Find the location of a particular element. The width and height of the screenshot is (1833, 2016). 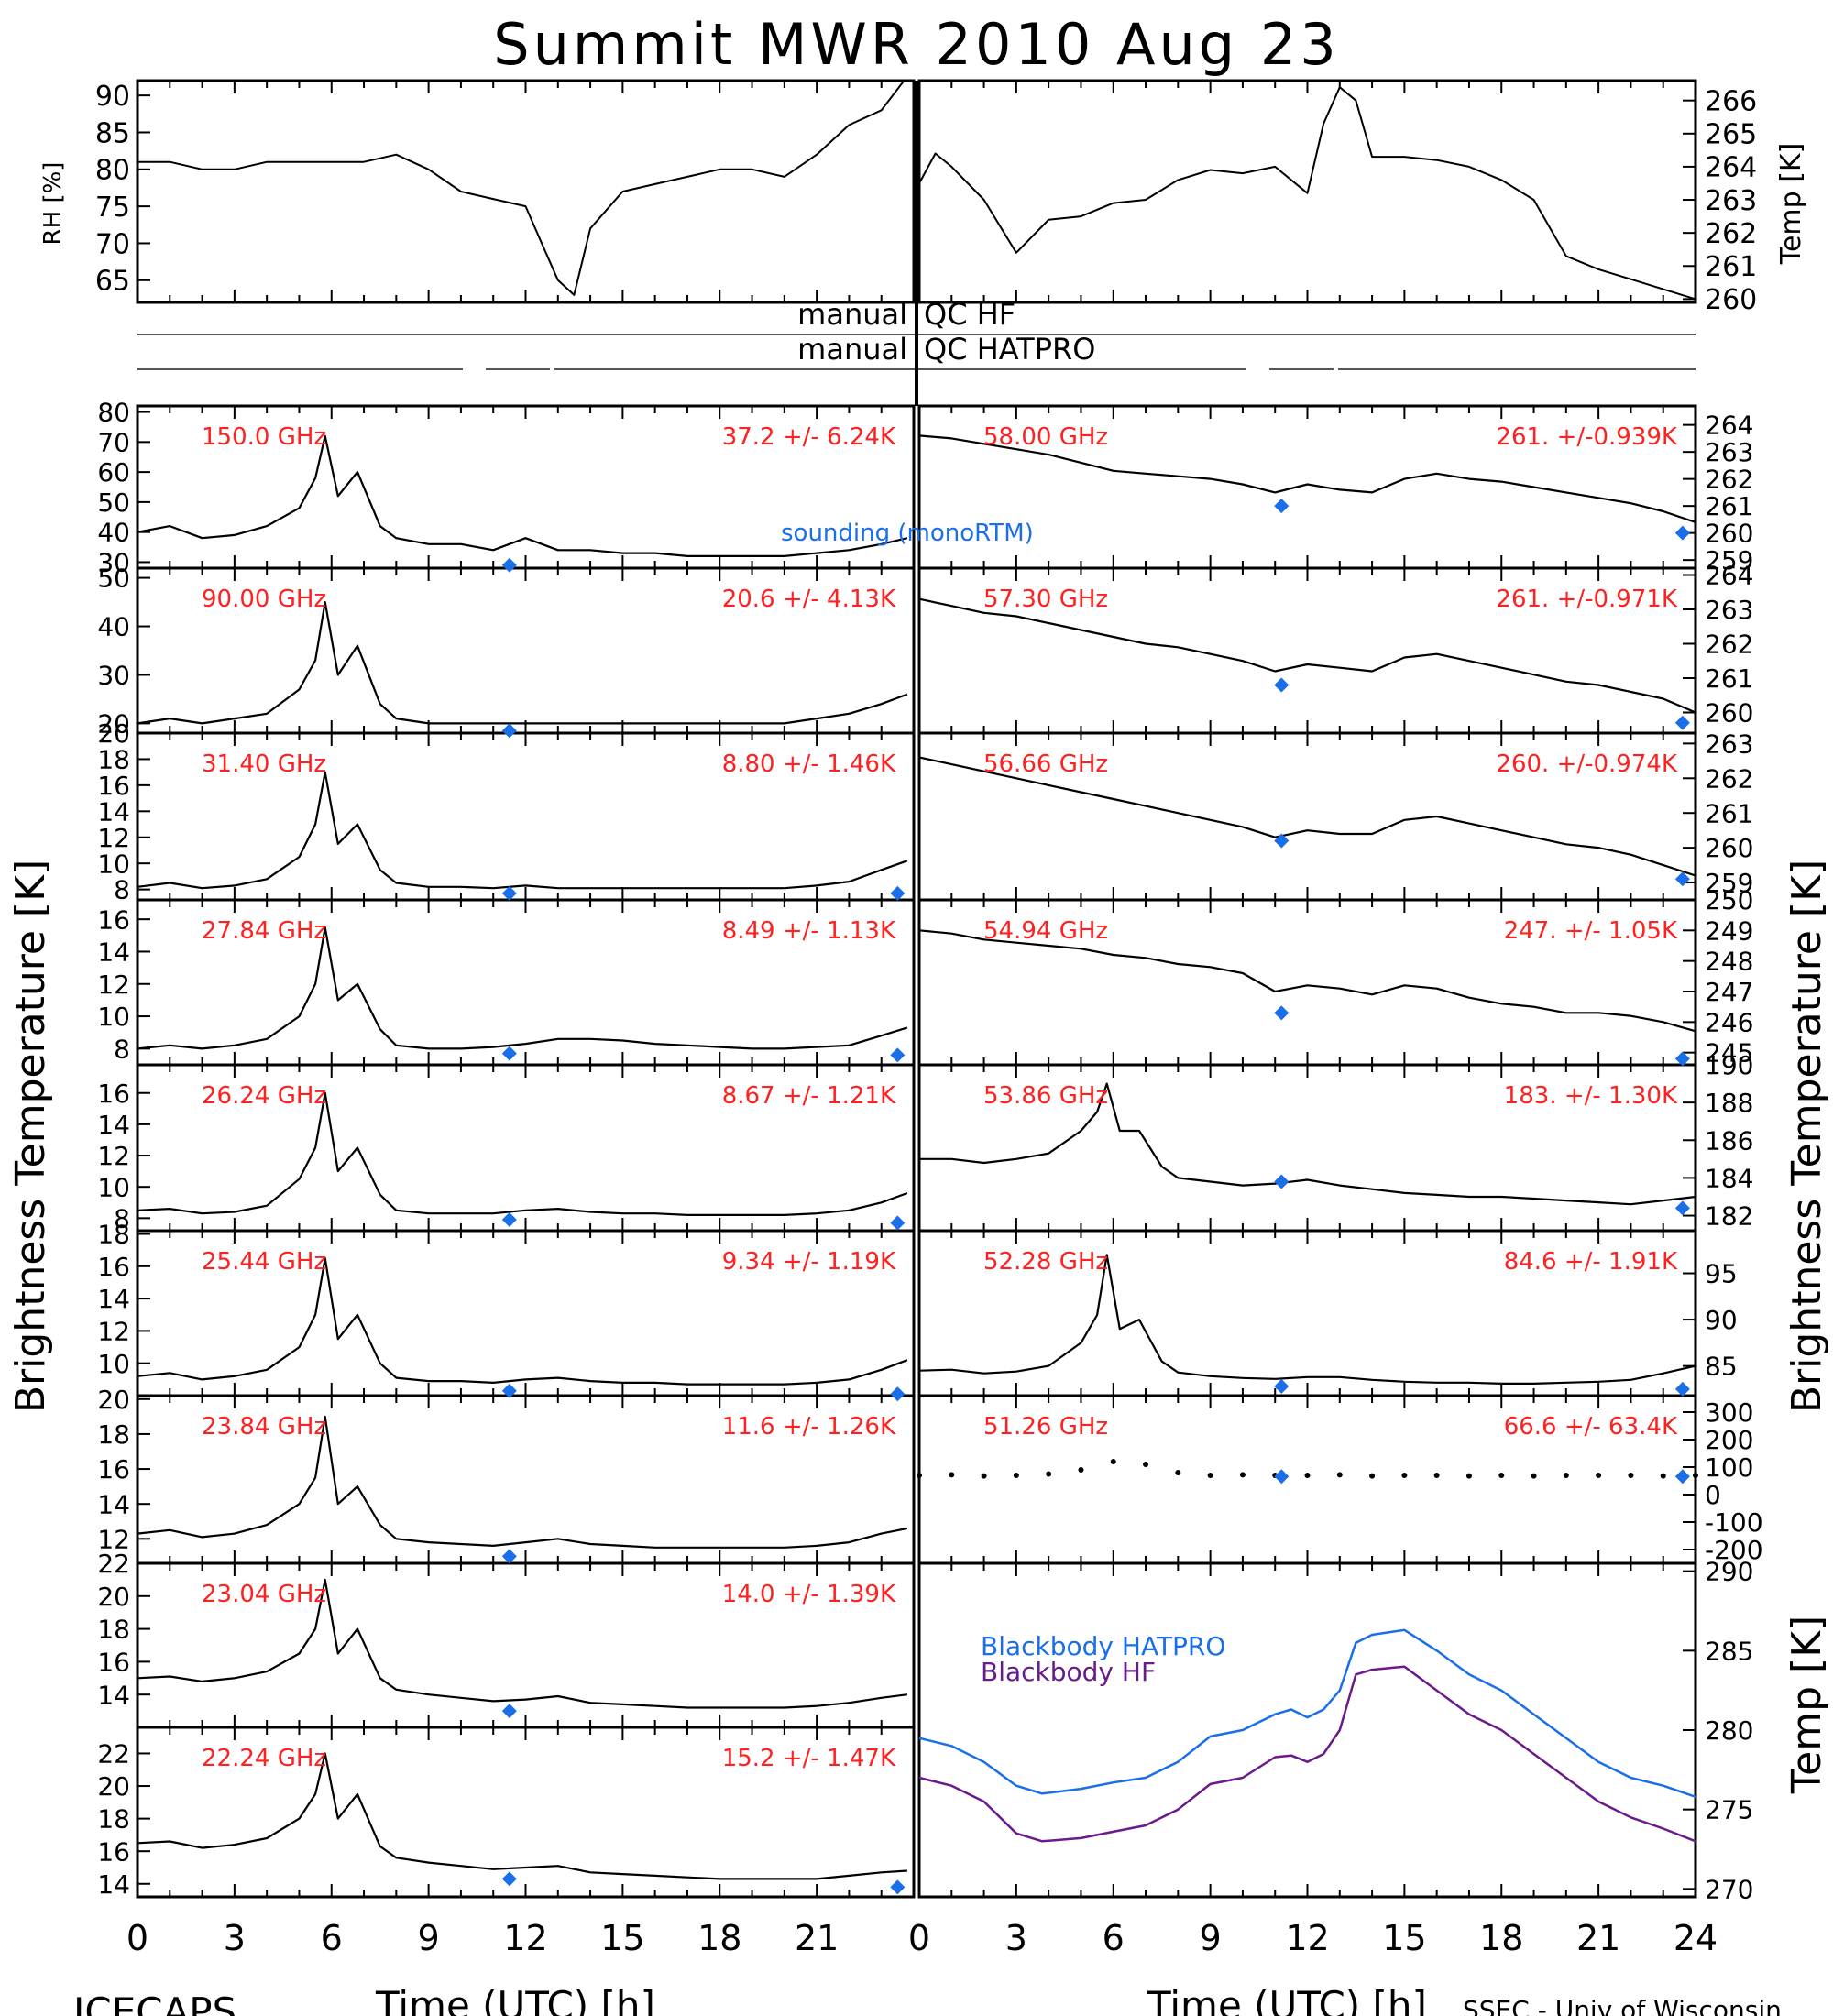

stat-label: 8.80 +/- 1.46K is located at coordinates (809, 764).